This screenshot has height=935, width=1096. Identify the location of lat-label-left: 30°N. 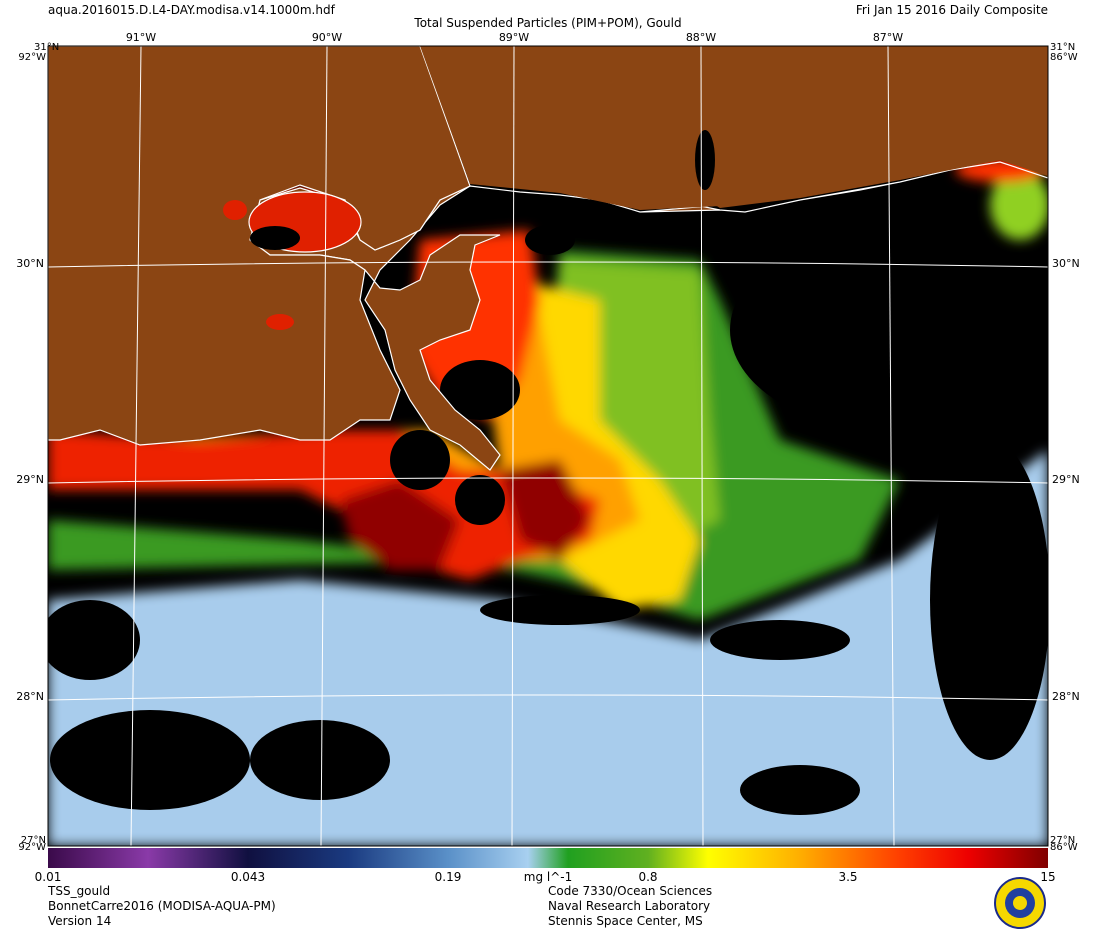
(30, 263).